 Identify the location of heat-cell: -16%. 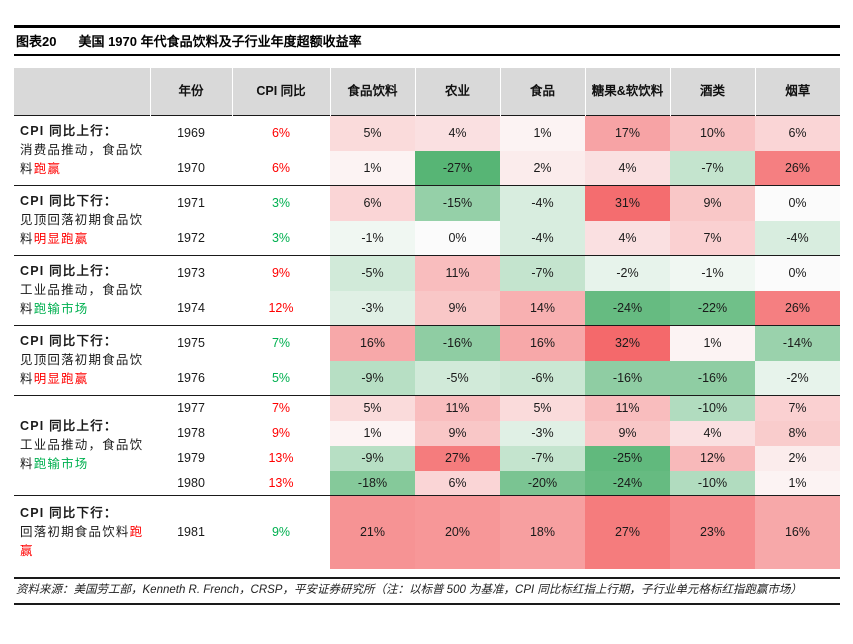
(457, 343).